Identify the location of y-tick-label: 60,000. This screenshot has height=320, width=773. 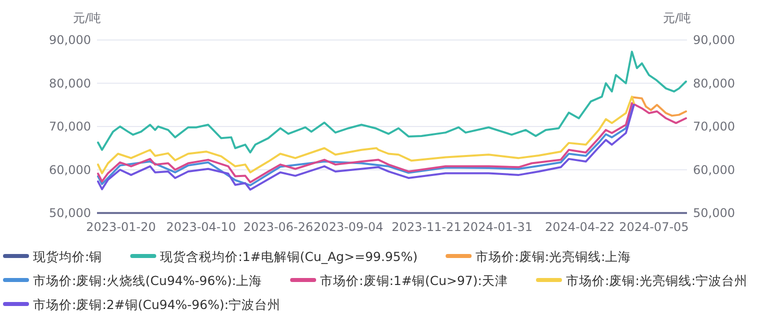
(70, 169).